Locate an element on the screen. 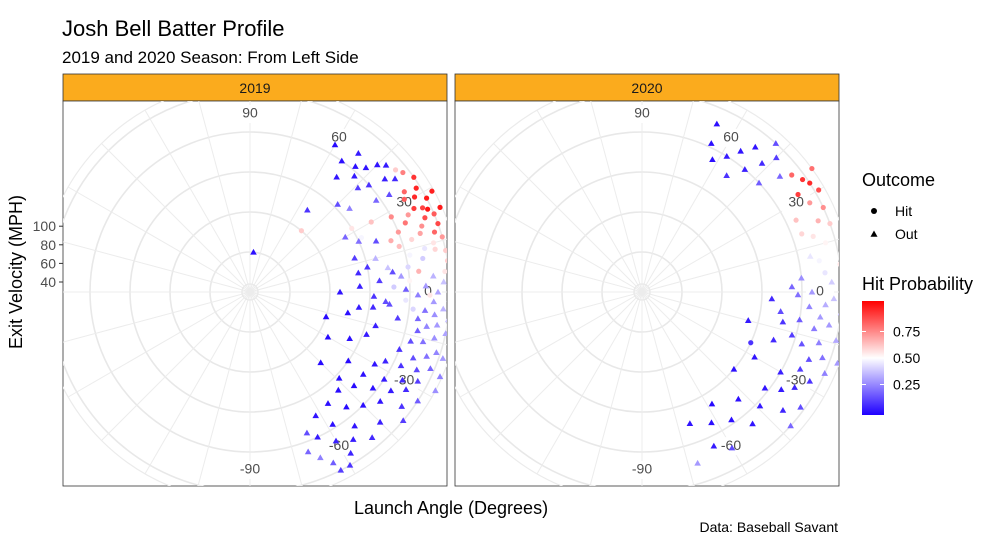 This screenshot has height=542, width=1000. legend-item-out: Out is located at coordinates (894, 234).